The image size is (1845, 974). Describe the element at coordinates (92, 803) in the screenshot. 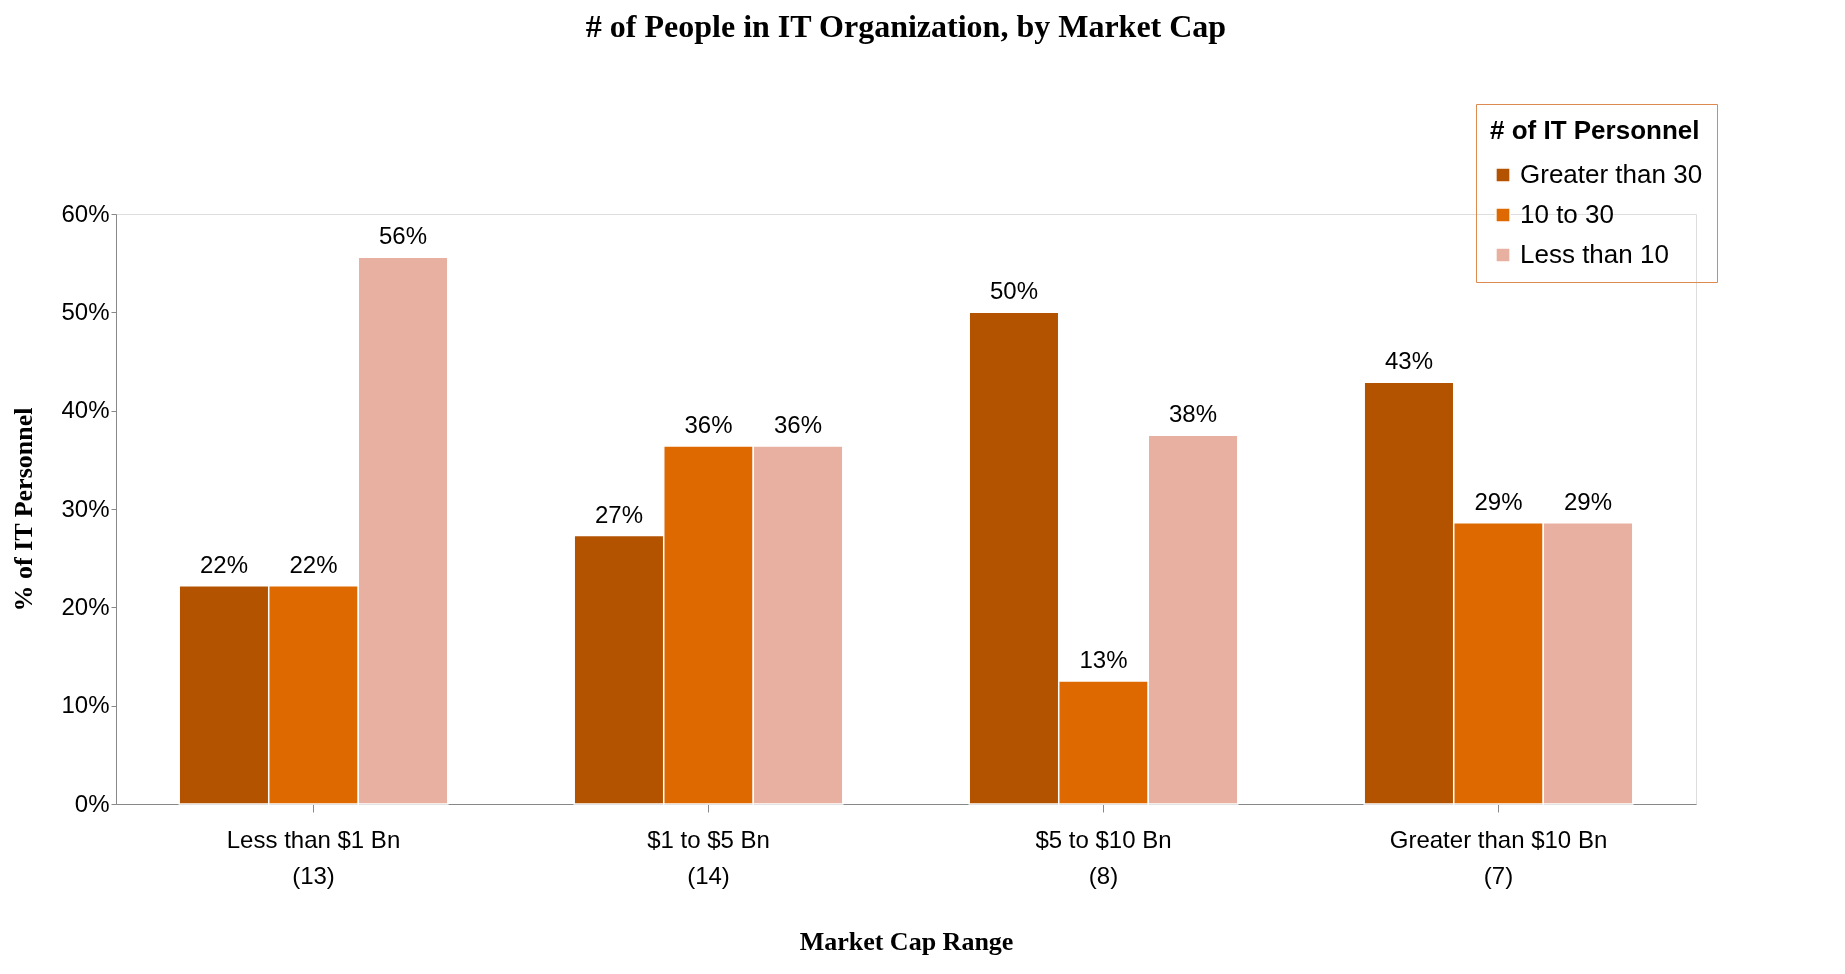

I see `y-tick-label: 0%` at that location.